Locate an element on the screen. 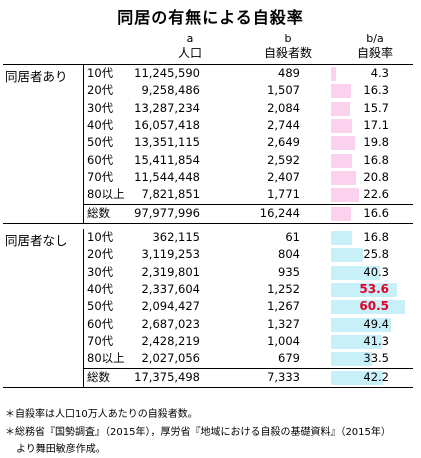 The width and height of the screenshot is (421, 458). suicides-cell: 16,244 is located at coordinates (279, 213).